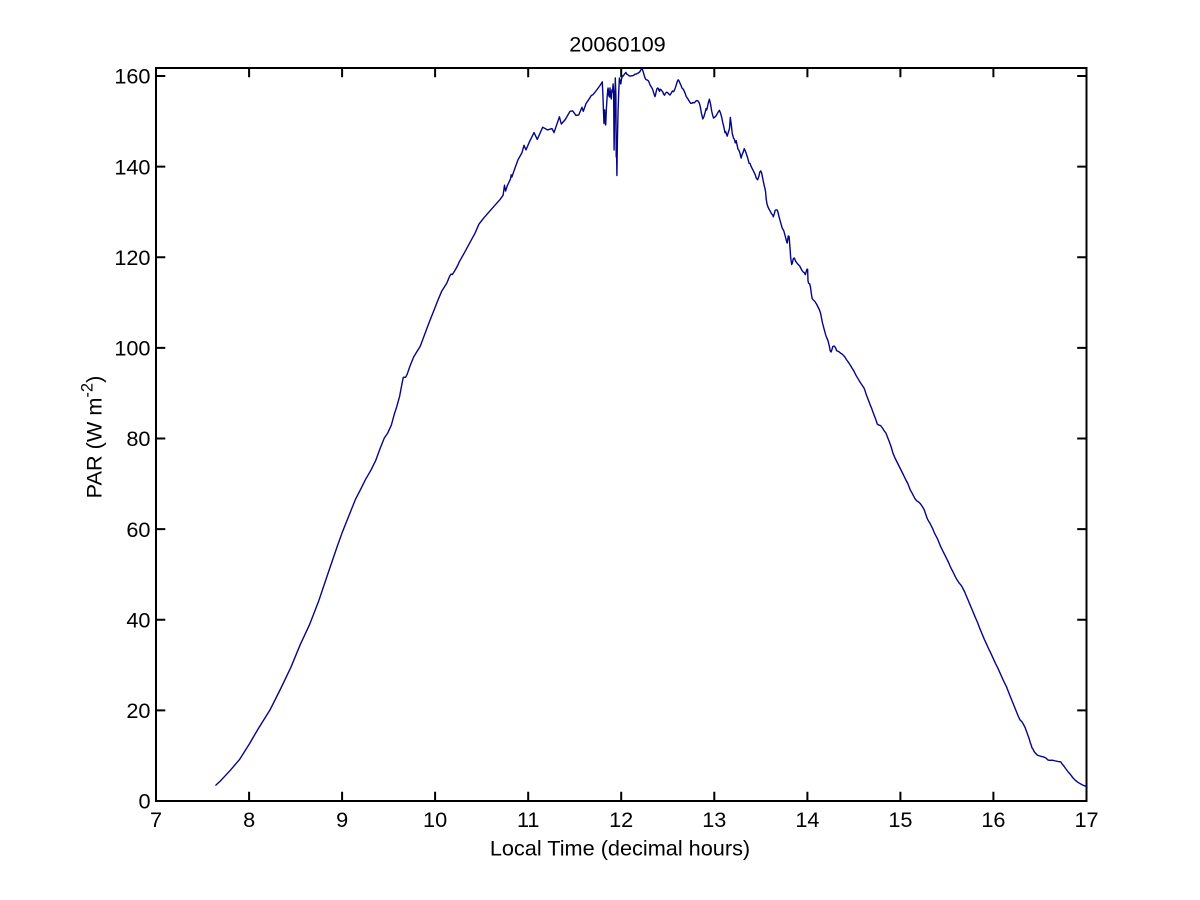 The width and height of the screenshot is (1200, 900). Describe the element at coordinates (144, 801) in the screenshot. I see `svg-text: 0` at that location.